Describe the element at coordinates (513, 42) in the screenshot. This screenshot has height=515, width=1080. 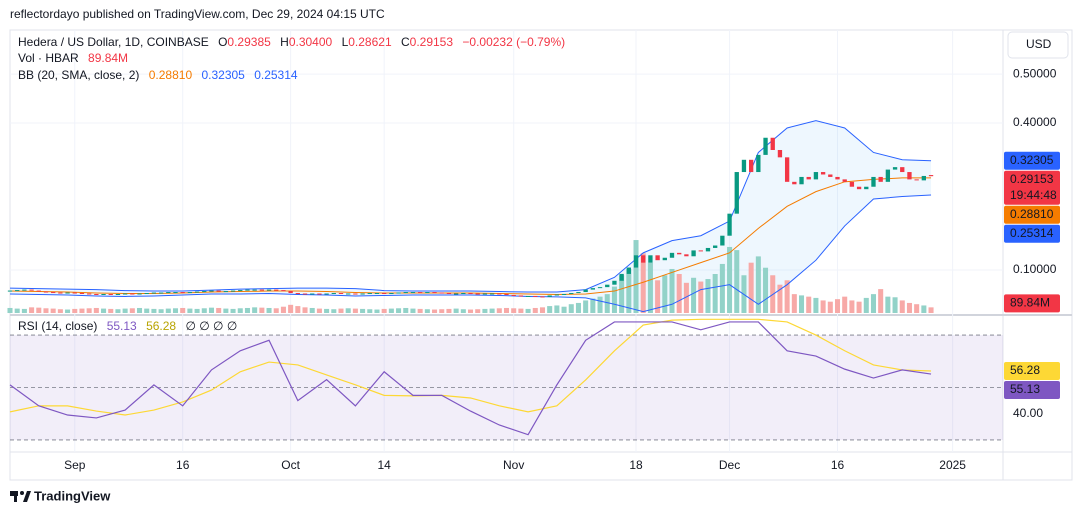
I see `change: −0.00232 (−0.79%)` at that location.